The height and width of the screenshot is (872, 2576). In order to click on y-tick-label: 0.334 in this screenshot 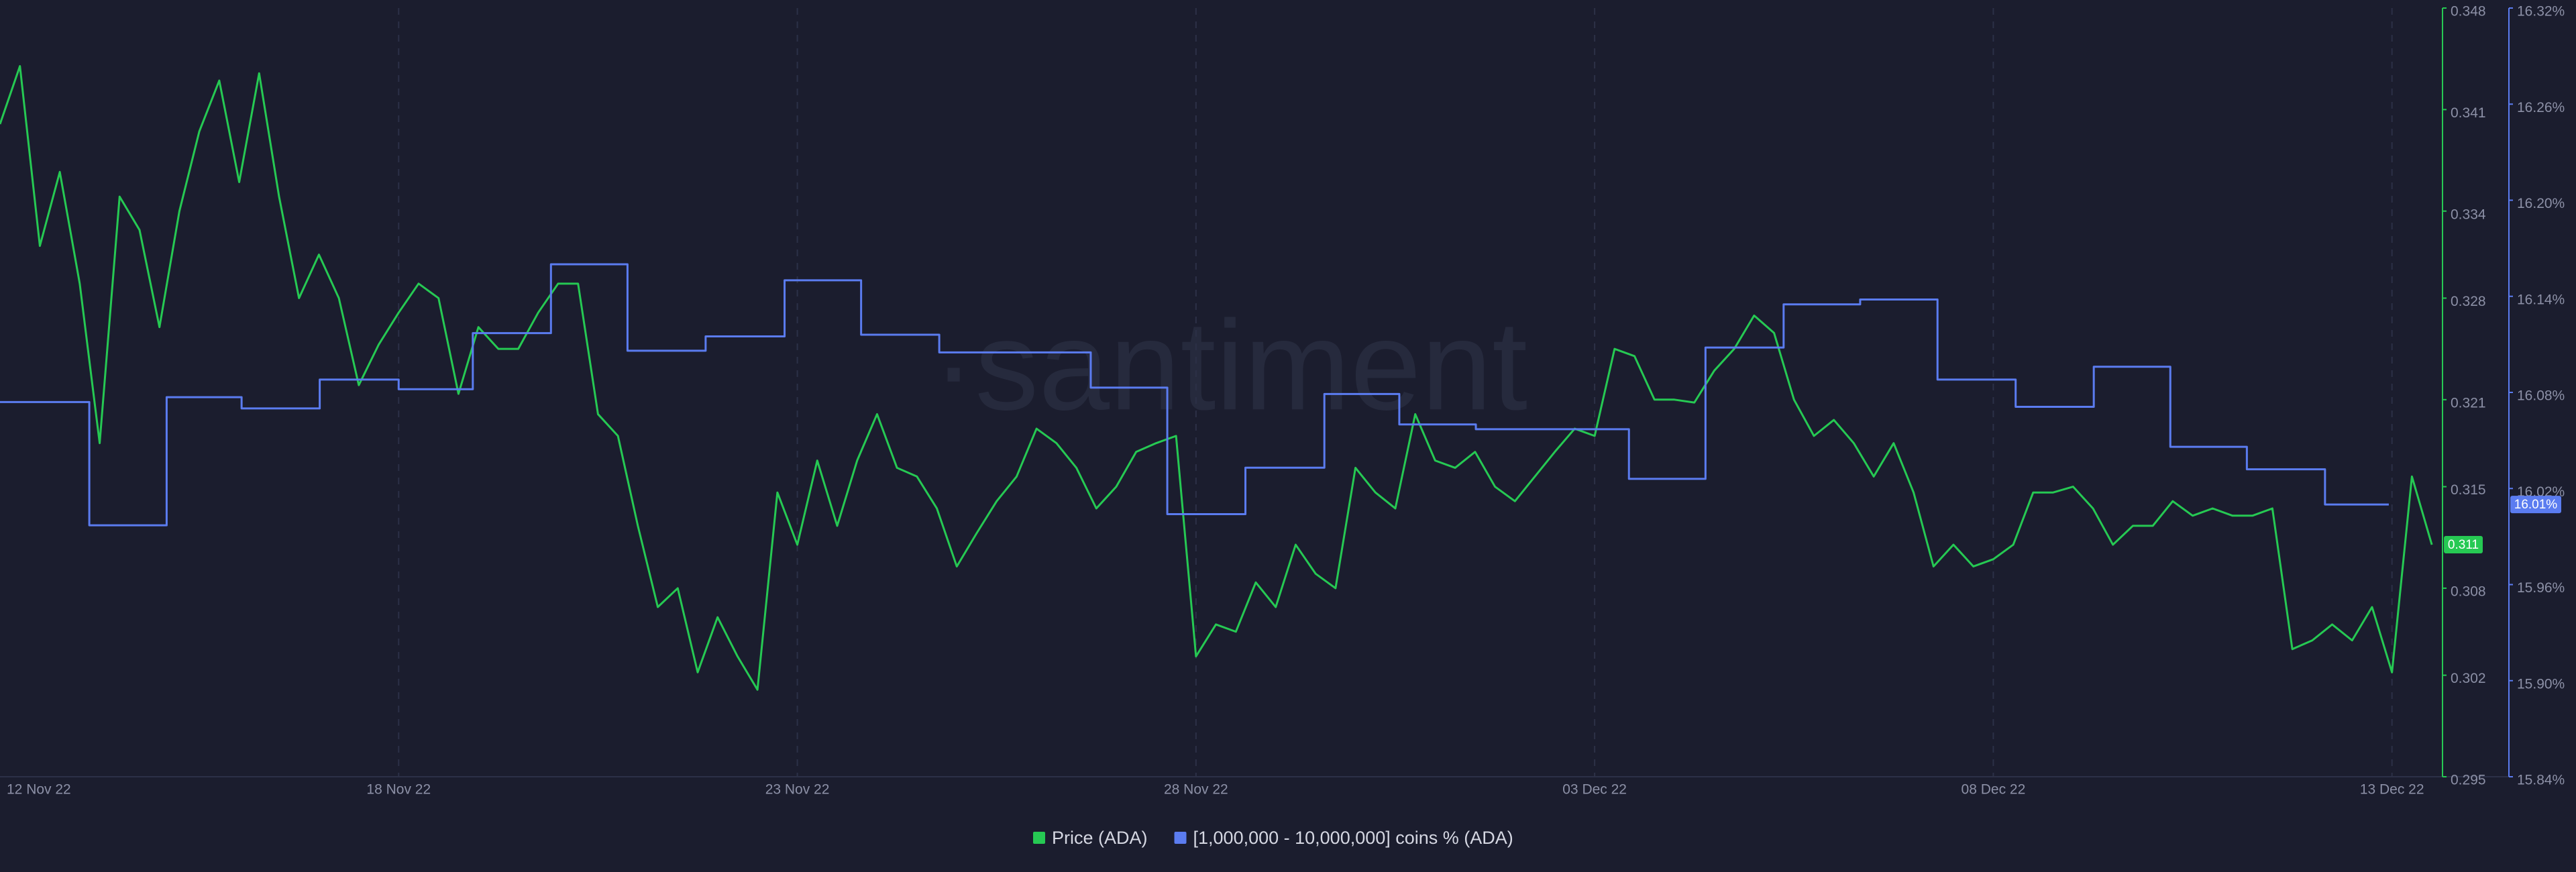, I will do `click(2468, 214)`.